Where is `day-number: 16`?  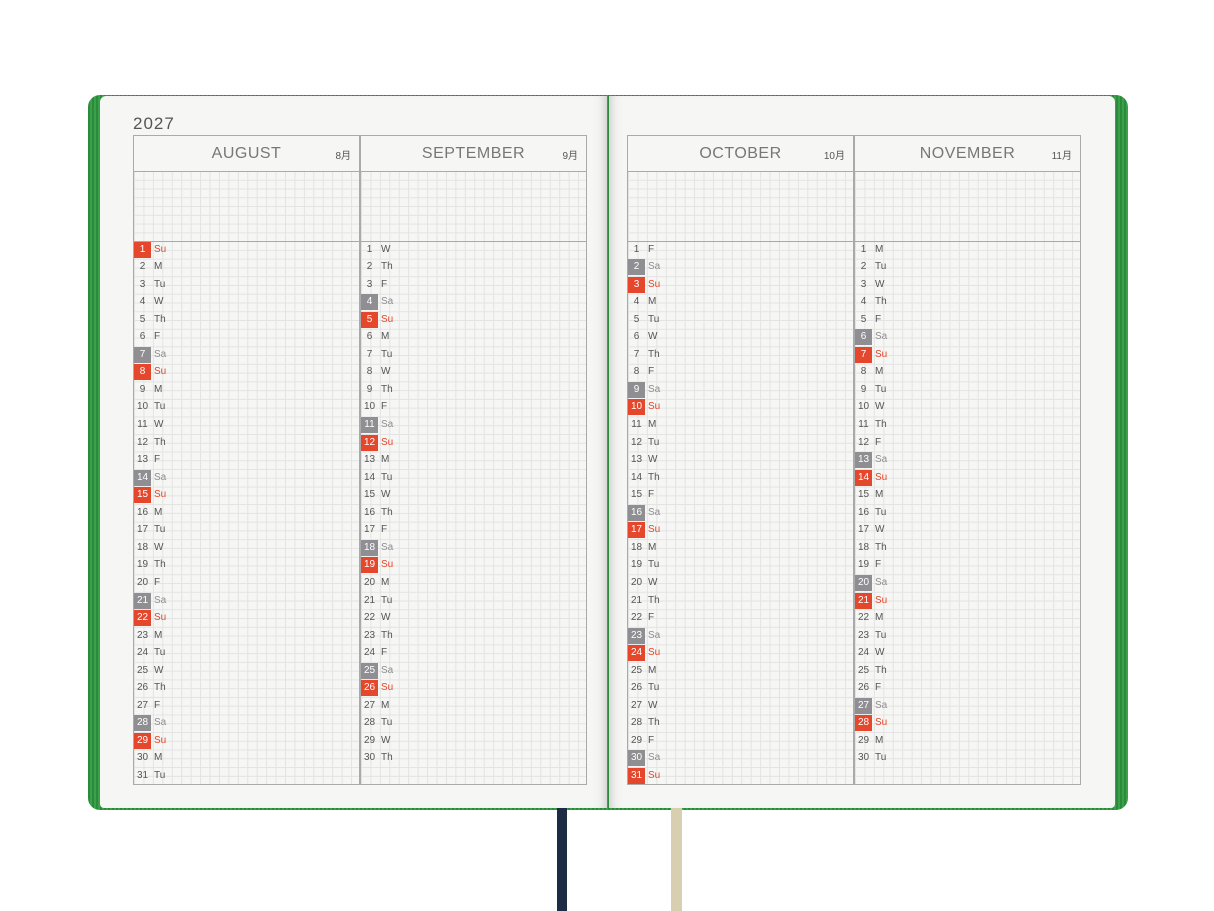 day-number: 16 is located at coordinates (369, 512).